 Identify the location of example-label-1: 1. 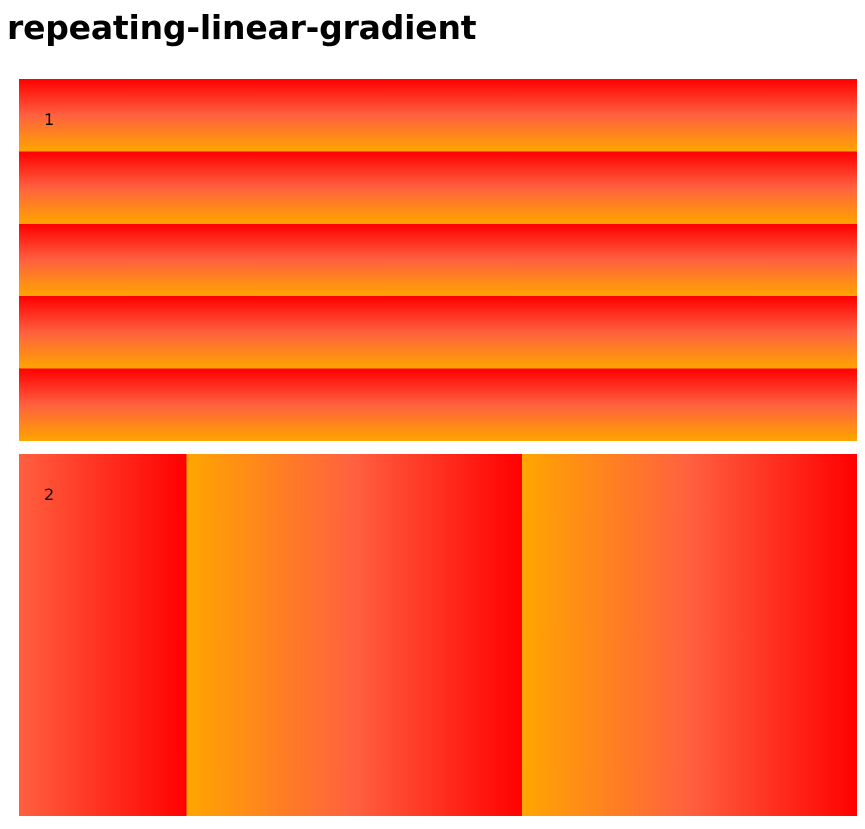
(49, 119).